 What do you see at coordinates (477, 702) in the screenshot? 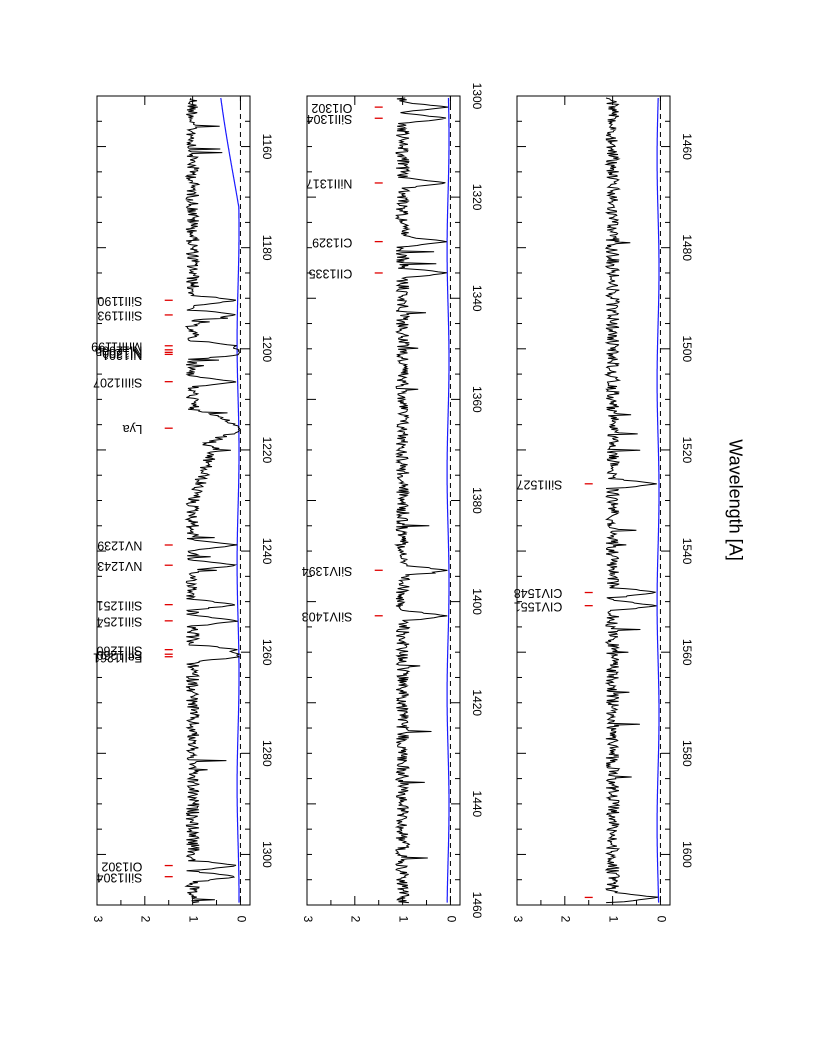
I see `x-tick-label: 1420` at bounding box center [477, 702].